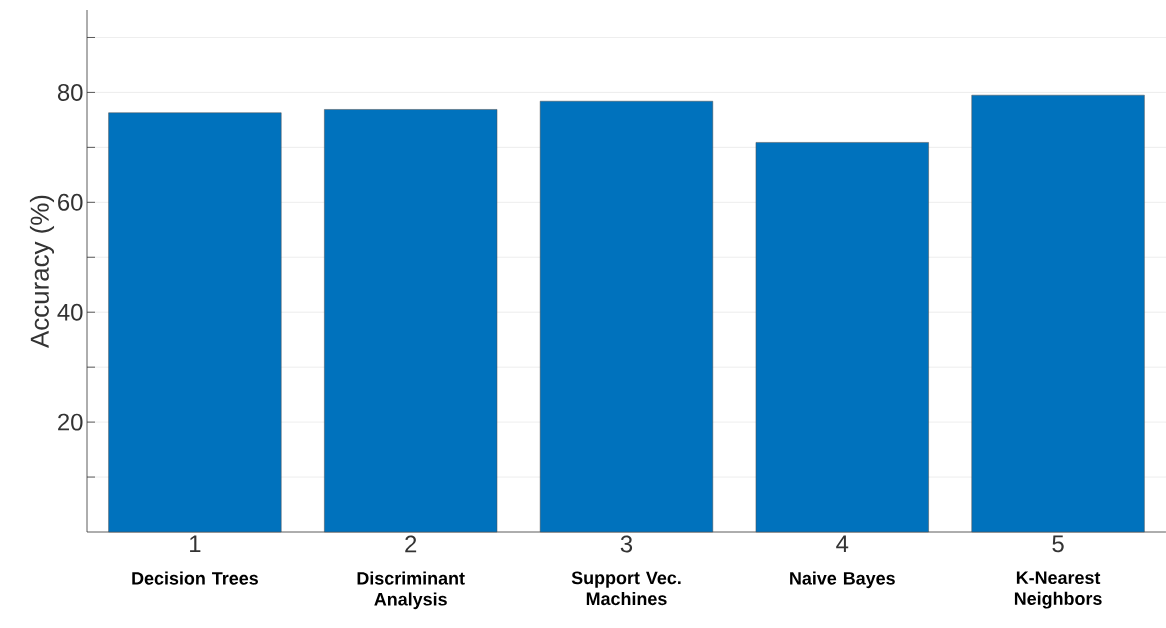 Image resolution: width=1166 pixels, height=628 pixels. Describe the element at coordinates (70, 202) in the screenshot. I see `y-tick-label: 60` at that location.